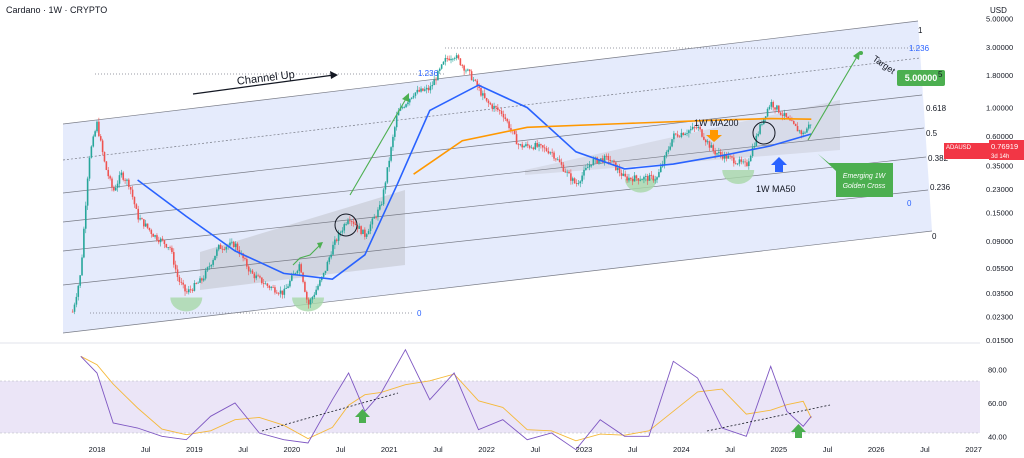 Image resolution: width=1024 pixels, height=458 pixels. I want to click on rsi-tick: 80.00, so click(997, 370).